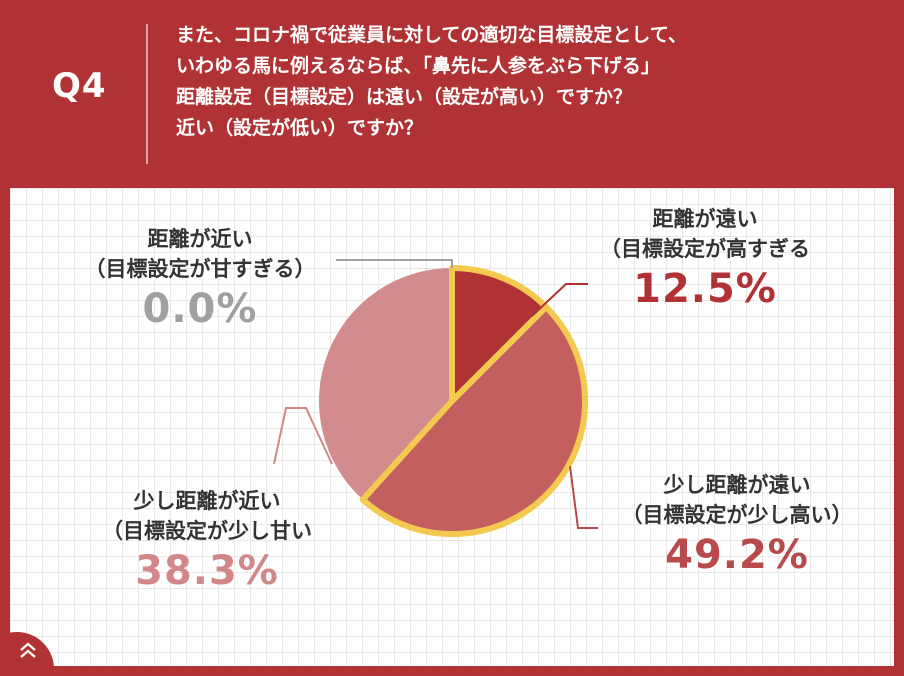 The image size is (904, 676). Describe the element at coordinates (705, 289) in the screenshot. I see `slice-value: 12.5%` at that location.